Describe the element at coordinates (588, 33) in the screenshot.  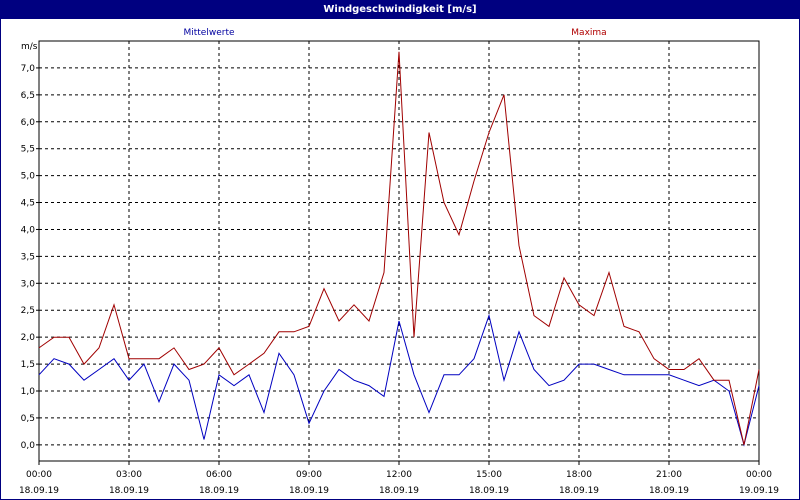
I see `legend-maxima: Maxima` at that location.